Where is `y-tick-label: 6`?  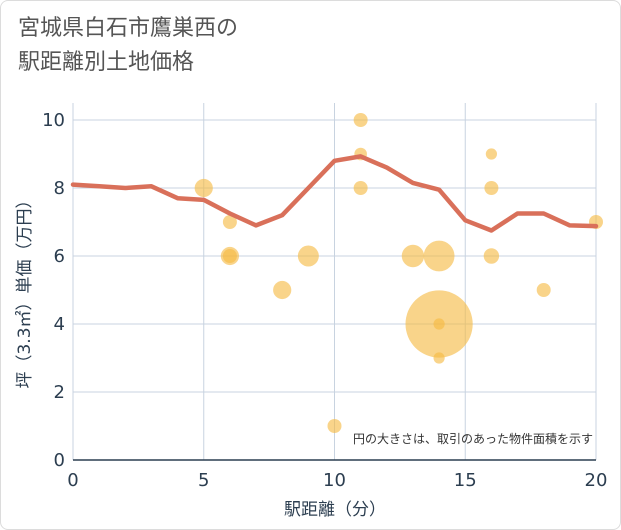
y-tick-label: 6 is located at coordinates (59, 256).